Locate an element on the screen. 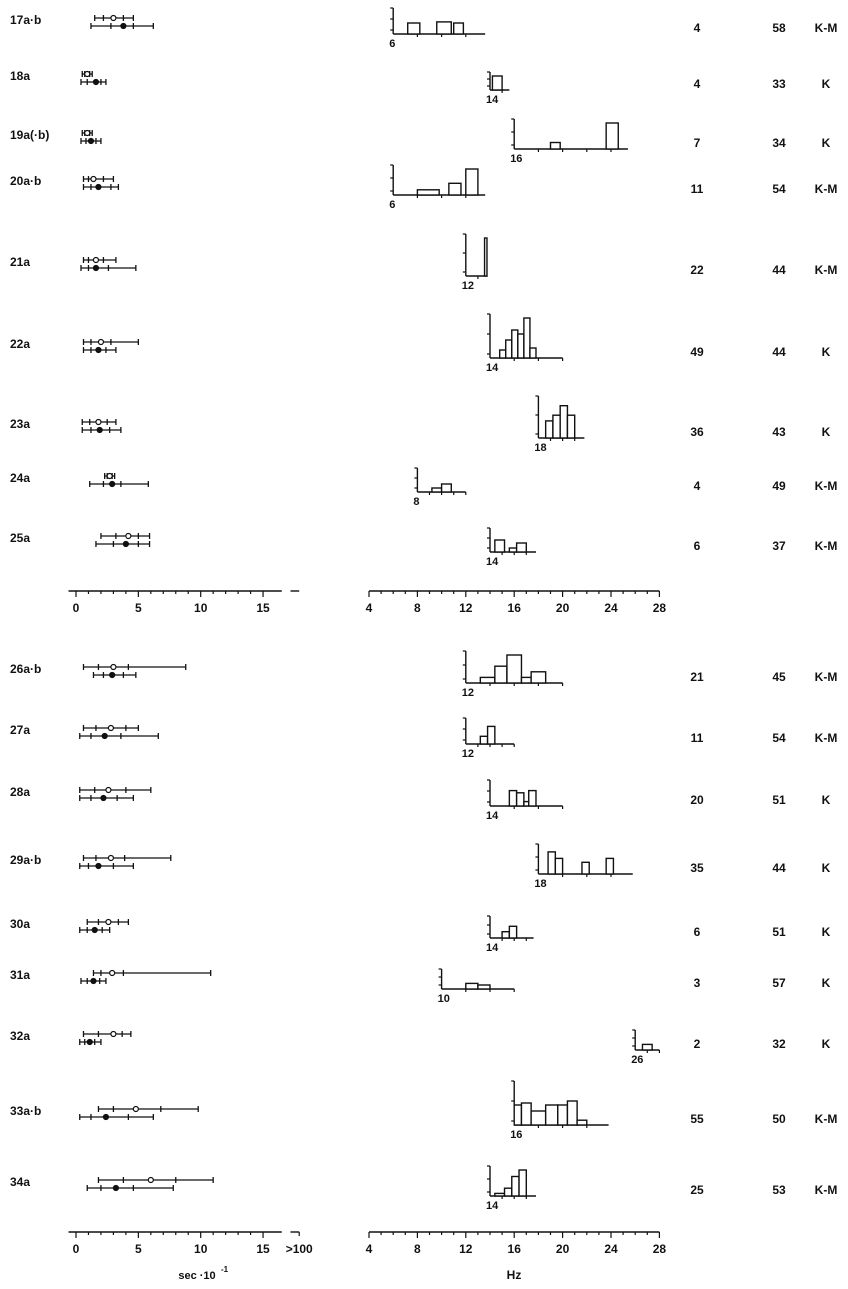  n-value: 6 is located at coordinates (697, 932).